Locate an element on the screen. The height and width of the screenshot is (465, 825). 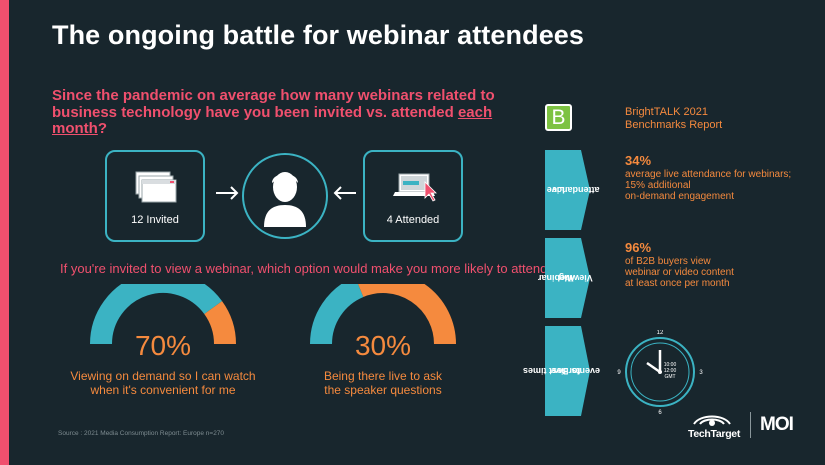
gauge-percent-live: 30% is located at coordinates (383, 345).